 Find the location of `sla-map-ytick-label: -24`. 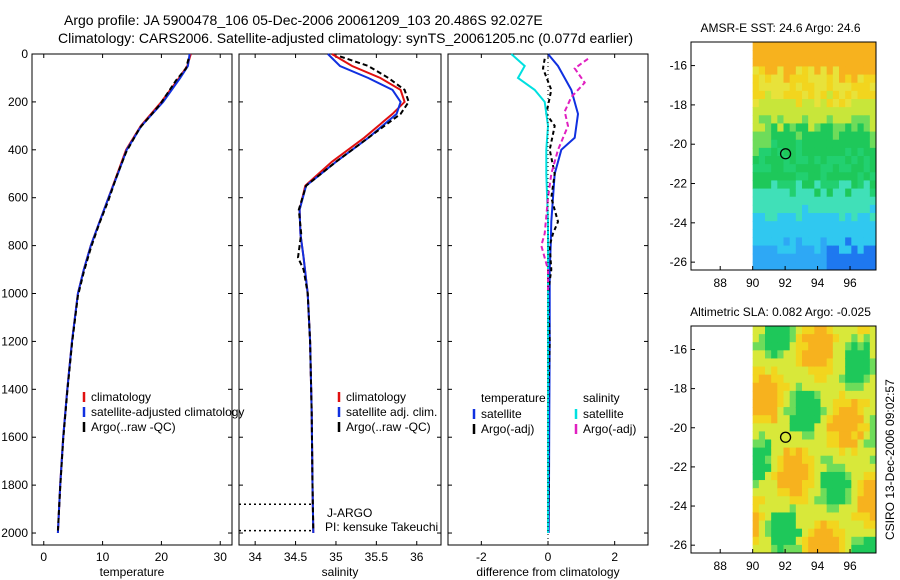

sla-map-ytick-label: -24 is located at coordinates (679, 506).